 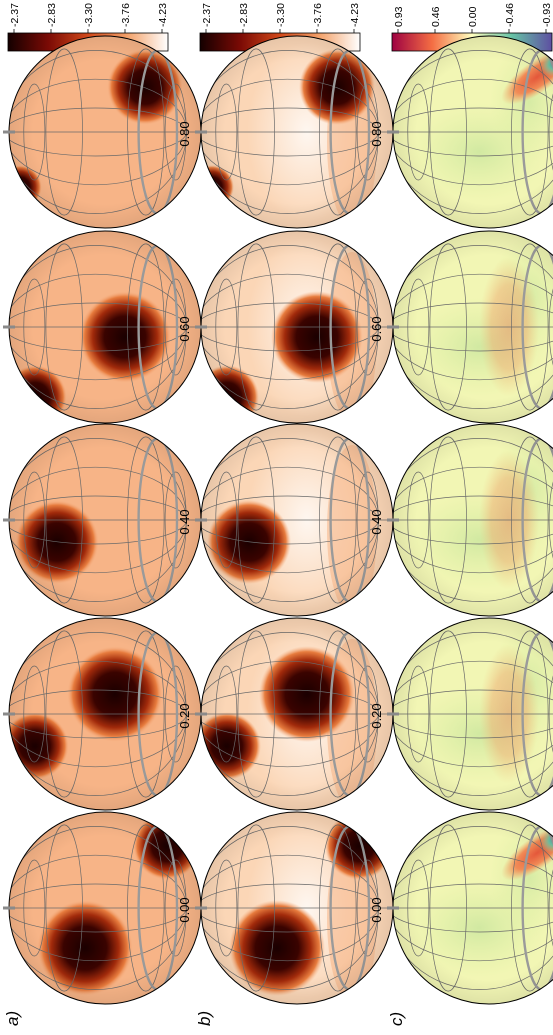 I want to click on colorbar-tick-label: 0.00, so click(x=473, y=16).